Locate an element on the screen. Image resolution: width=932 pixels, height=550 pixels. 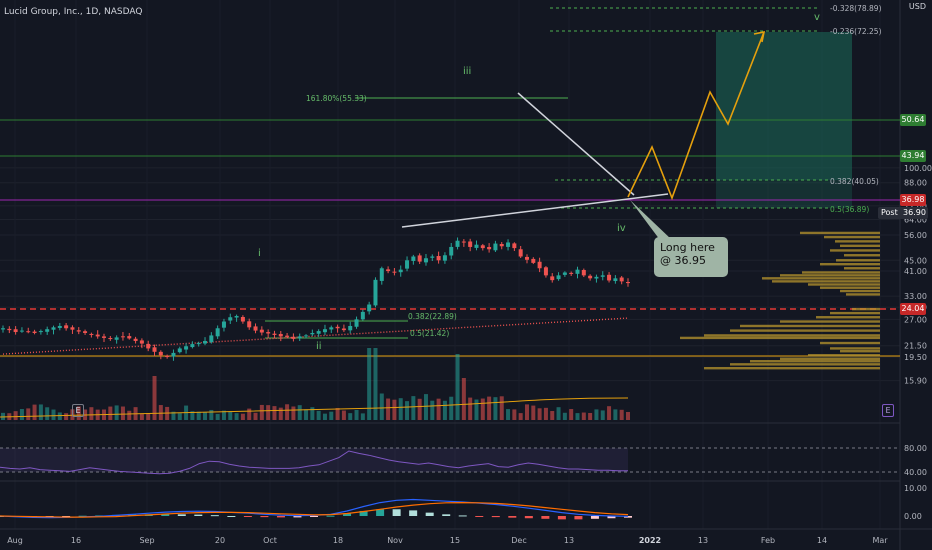
price-tag: 24.04 is located at coordinates (913, 309).